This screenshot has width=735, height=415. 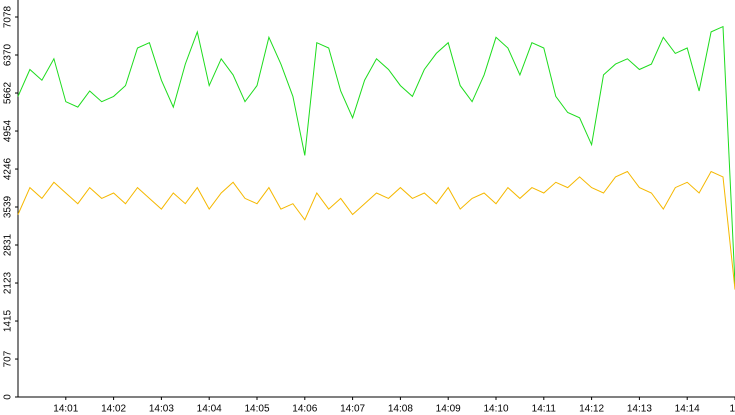 I want to click on x-tick-label: 14:12, so click(x=591, y=409).